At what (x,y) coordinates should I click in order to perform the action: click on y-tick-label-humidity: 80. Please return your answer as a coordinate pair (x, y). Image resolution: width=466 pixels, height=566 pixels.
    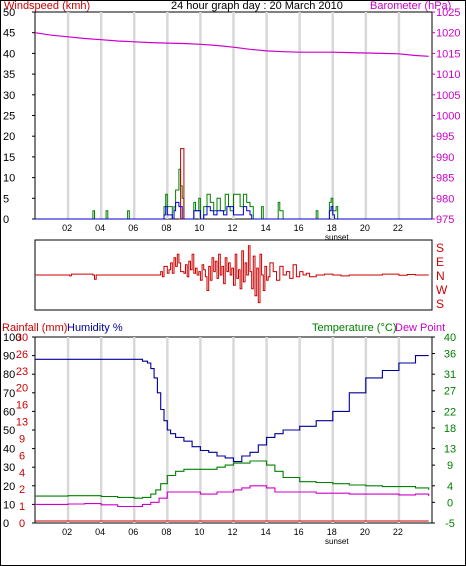
    Looking at the image, I should click on (9, 375).